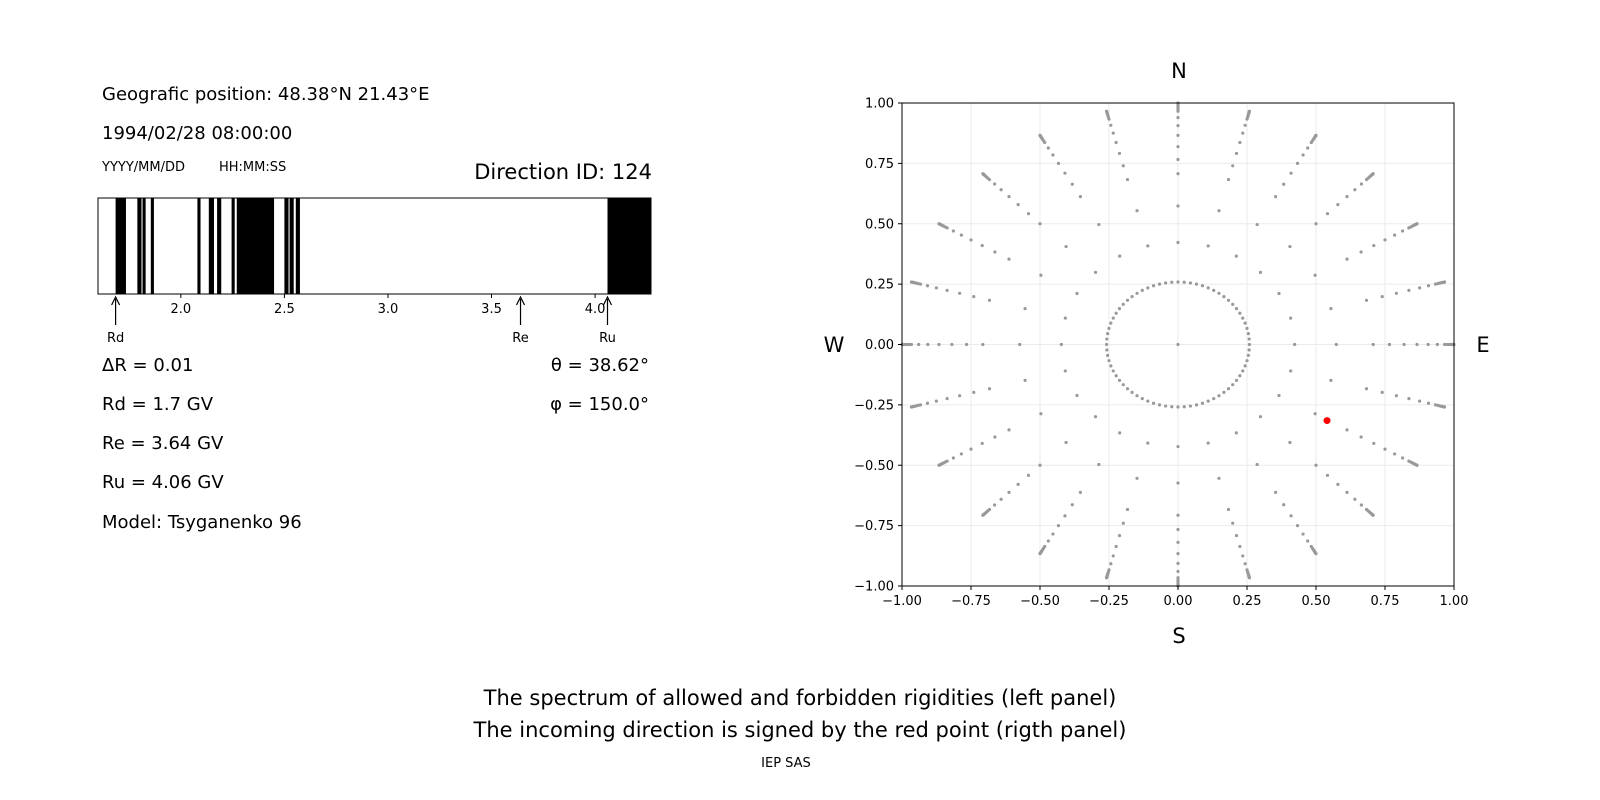 This screenshot has height=800, width=1600. What do you see at coordinates (197, 133) in the screenshot?
I see `datetime: 1994/02/28 08:00:00` at bounding box center [197, 133].